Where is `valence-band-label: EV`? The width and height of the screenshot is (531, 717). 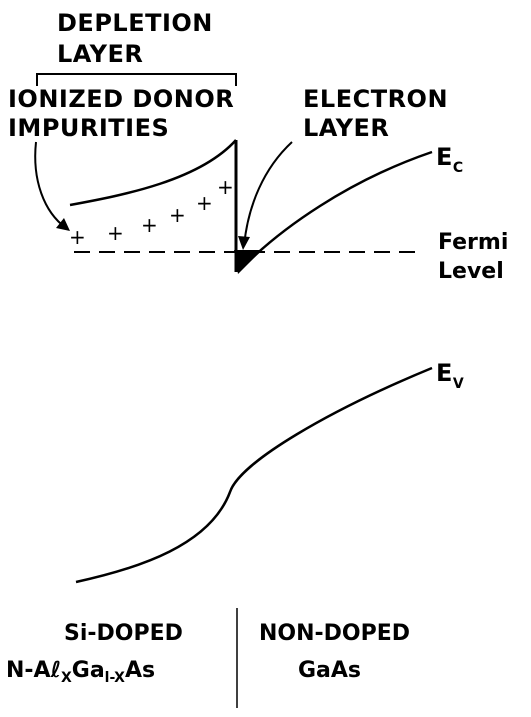
valence-band-label: EV is located at coordinates (450, 375).